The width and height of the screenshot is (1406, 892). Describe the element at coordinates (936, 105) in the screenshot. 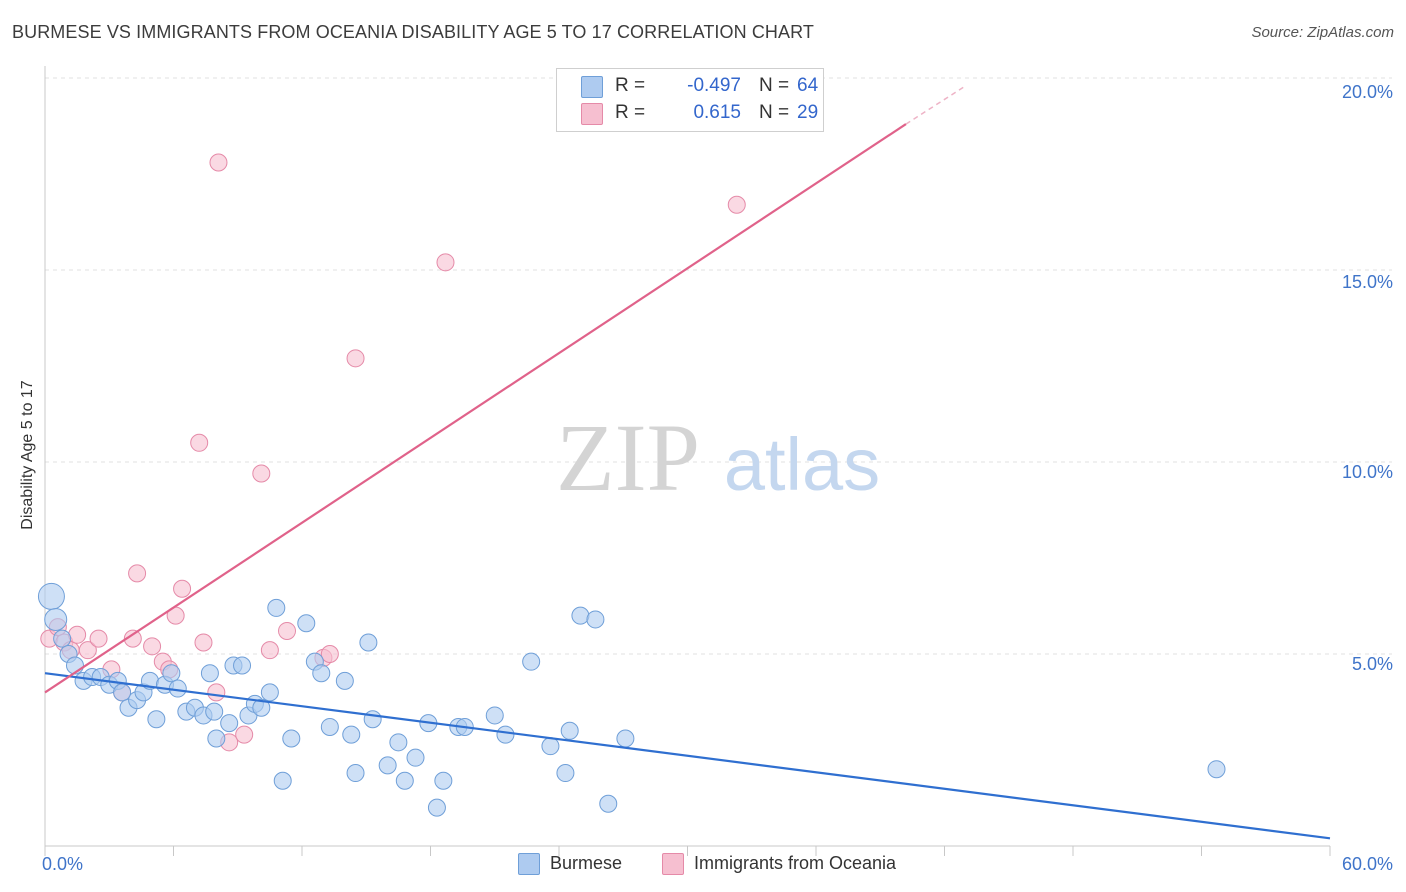

I see `trend-line-oceania-extension` at that location.